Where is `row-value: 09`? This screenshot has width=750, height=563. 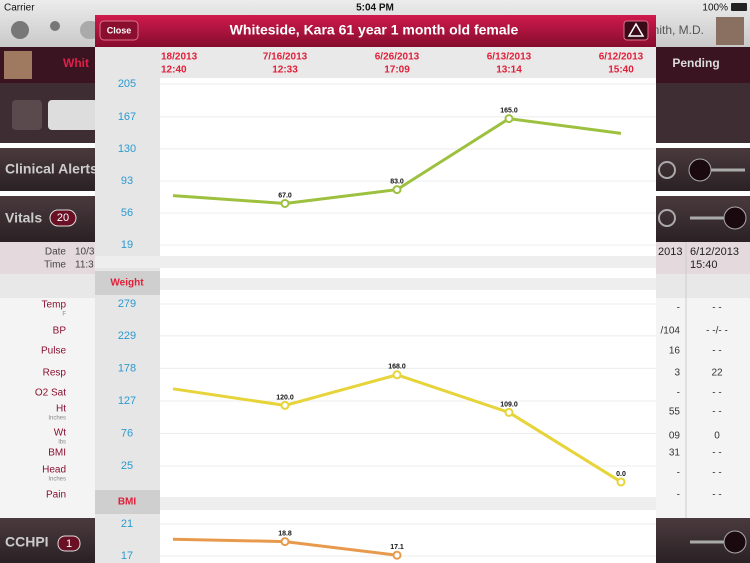
row-value: 09 is located at coordinates (675, 436).